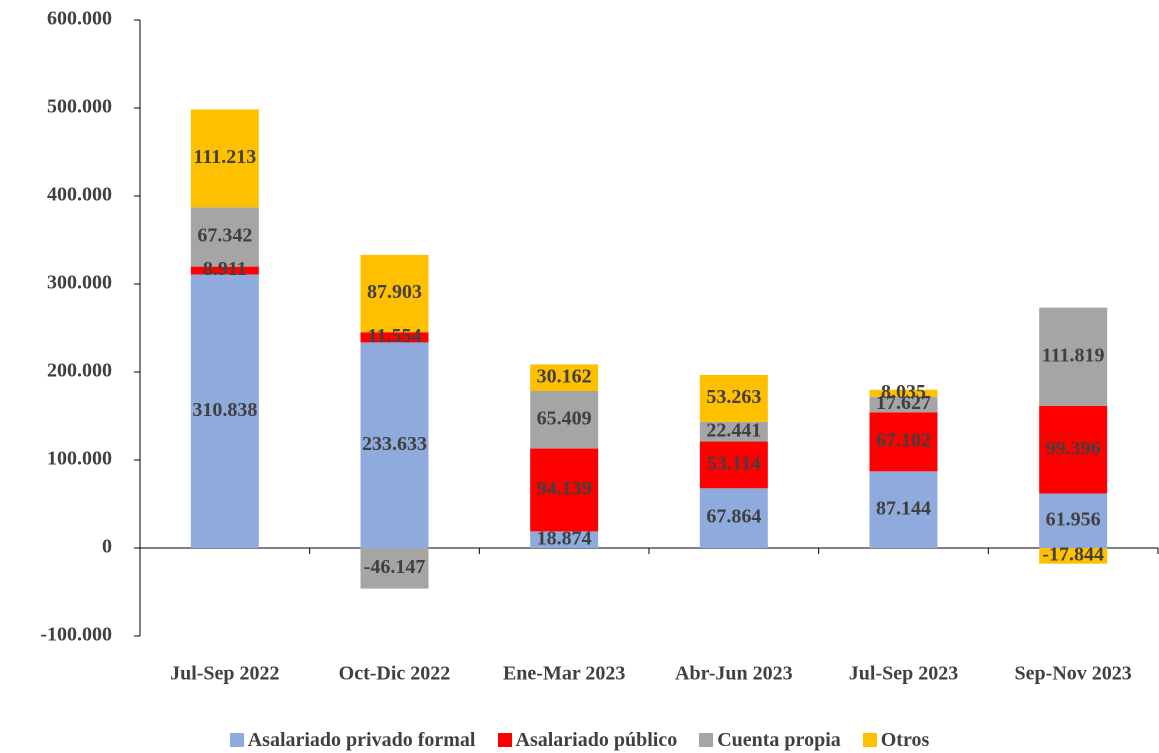 The image size is (1159, 753). I want to click on y-tick-label: 300.000, so click(79, 283).